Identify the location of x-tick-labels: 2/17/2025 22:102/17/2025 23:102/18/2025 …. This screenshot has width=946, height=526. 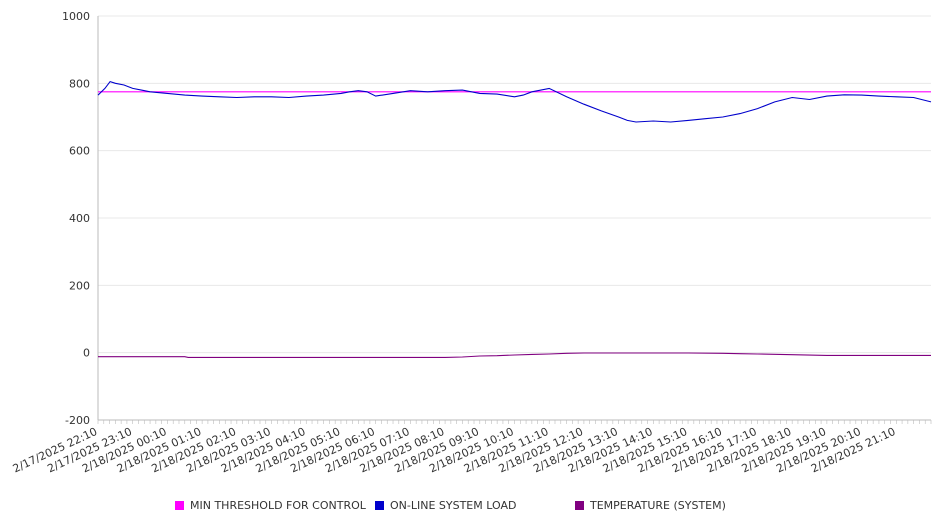
(454, 450).